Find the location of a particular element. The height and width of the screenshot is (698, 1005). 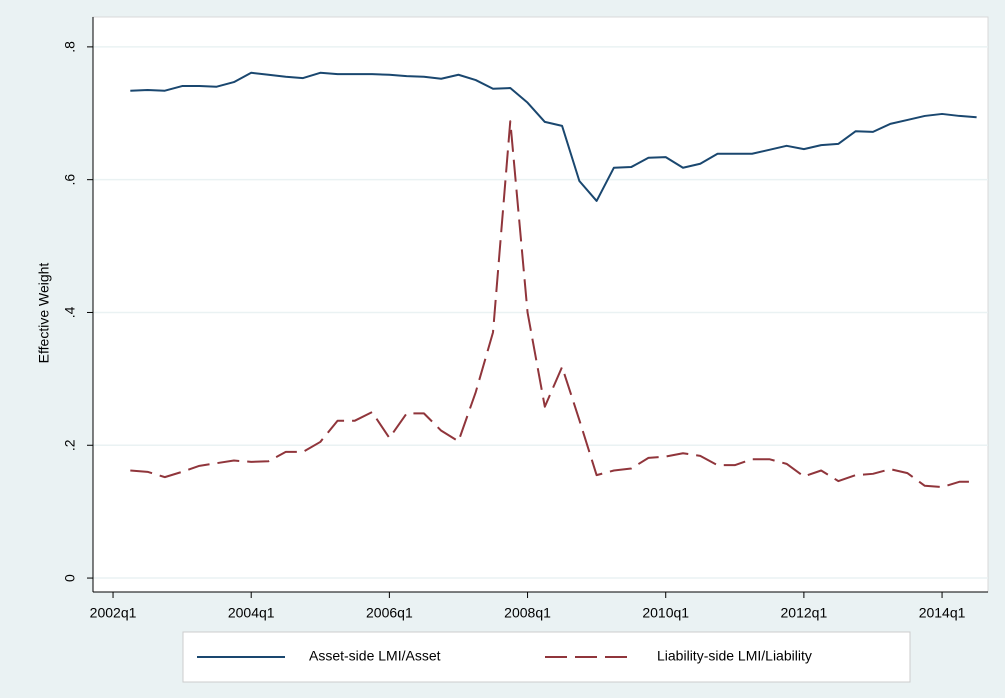

y-tick-label: .4 is located at coordinates (70, 312).